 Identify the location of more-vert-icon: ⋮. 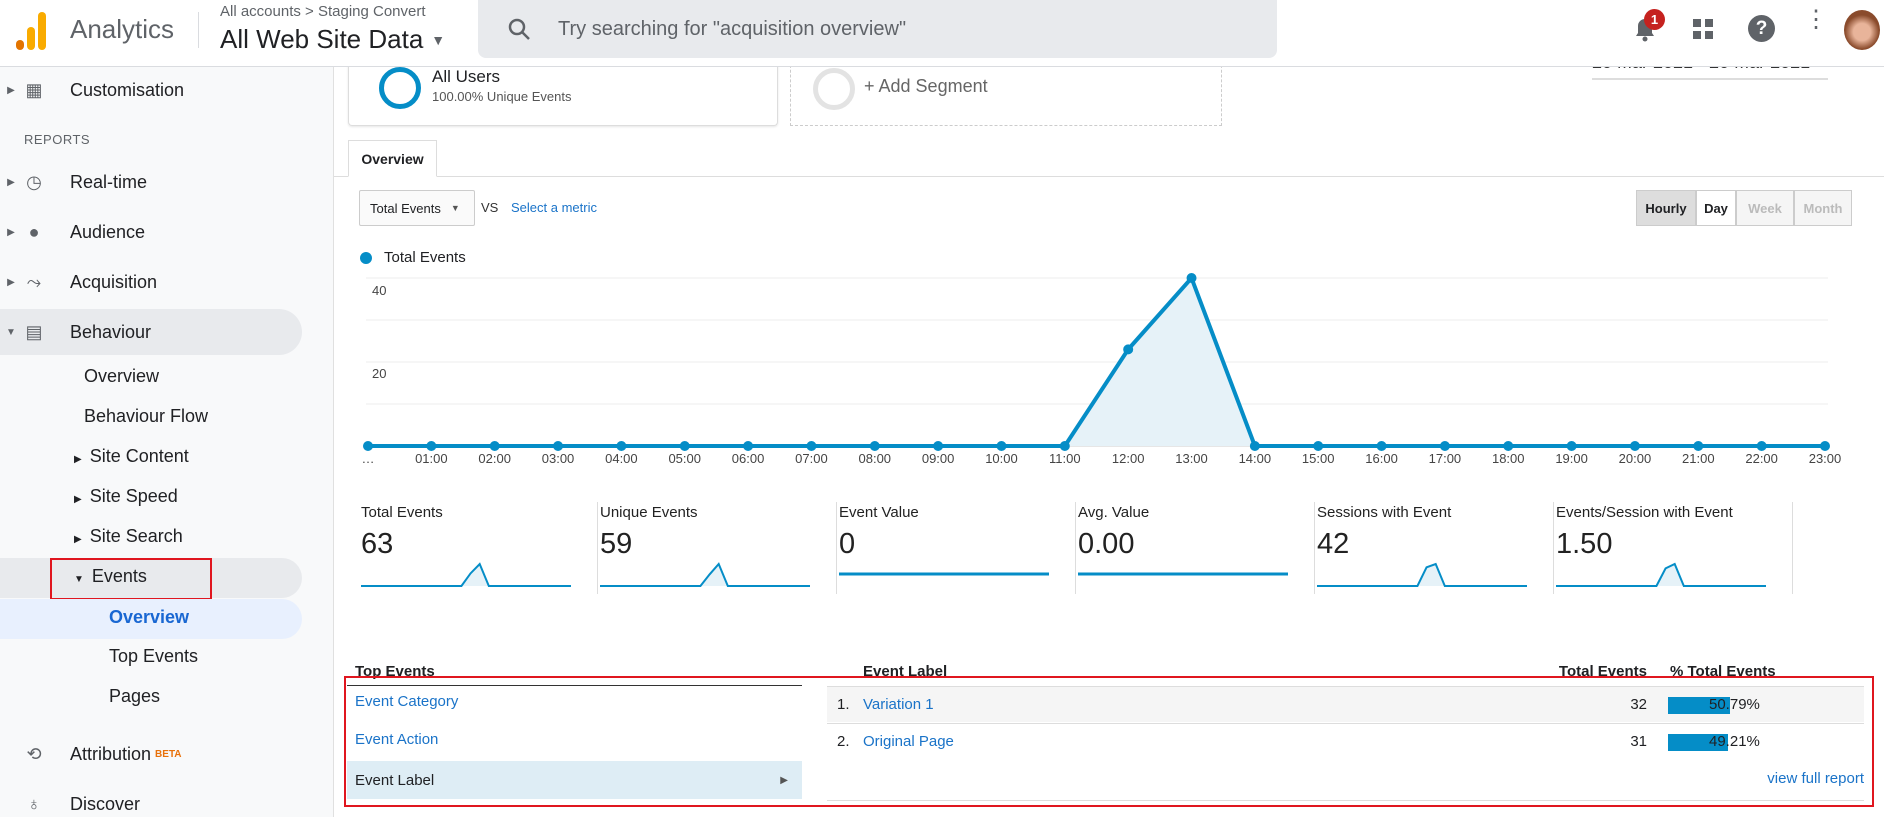
(1816, 19).